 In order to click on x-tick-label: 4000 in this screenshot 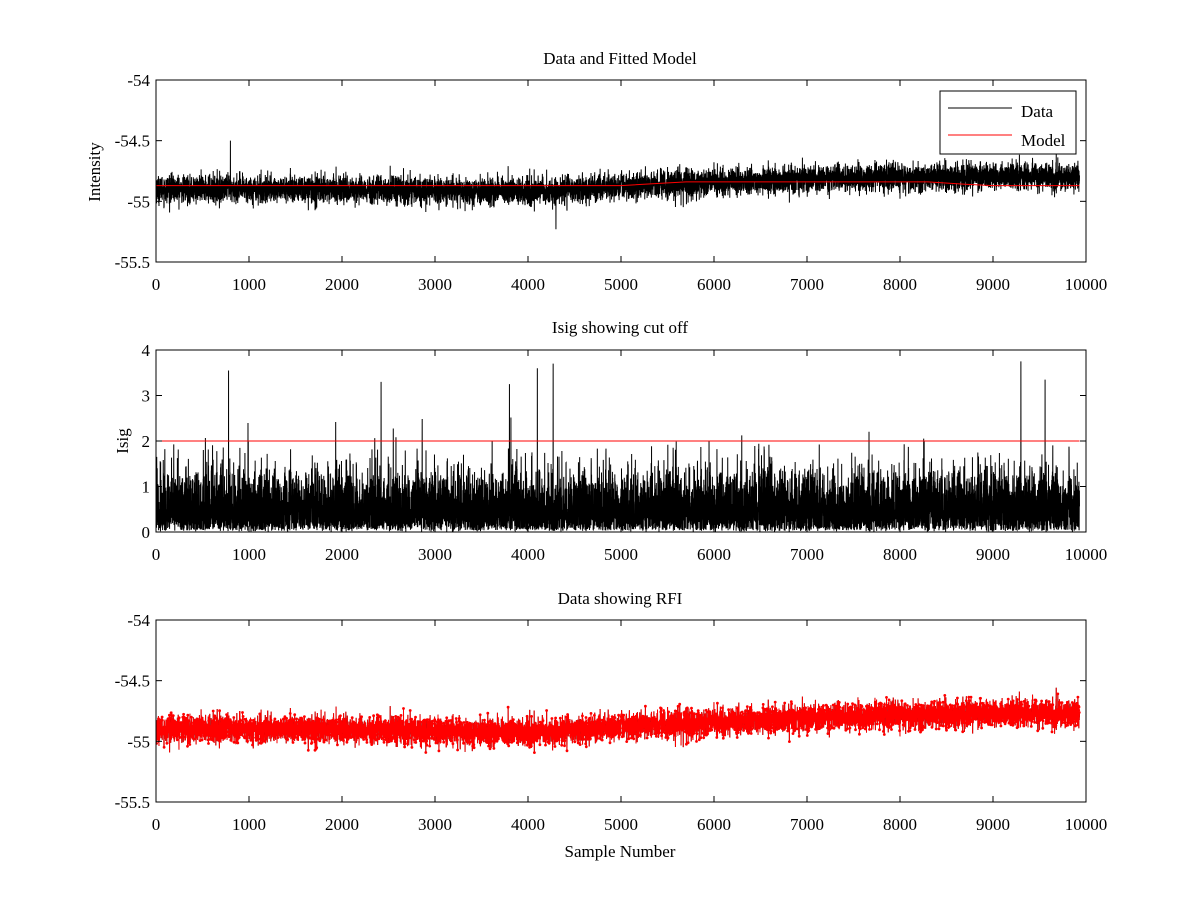, I will do `click(528, 284)`.